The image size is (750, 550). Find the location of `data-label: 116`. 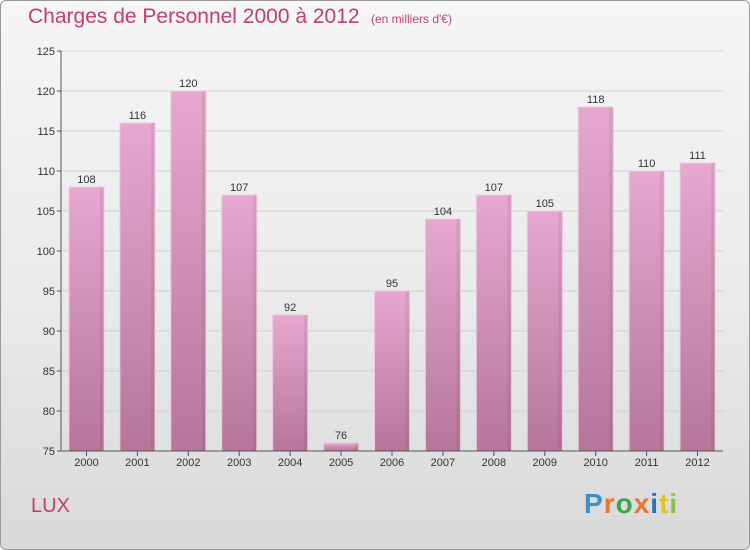

data-label: 116 is located at coordinates (138, 116).